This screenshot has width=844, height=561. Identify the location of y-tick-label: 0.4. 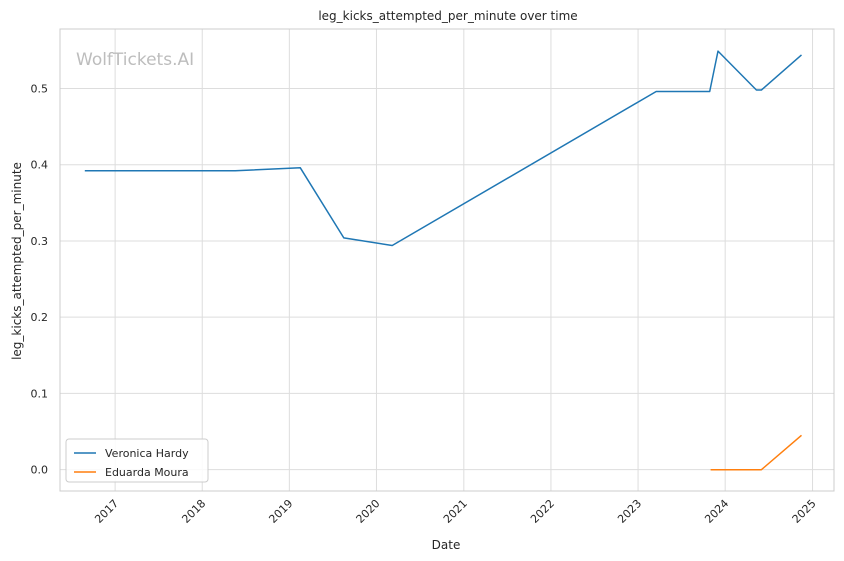
(40, 165).